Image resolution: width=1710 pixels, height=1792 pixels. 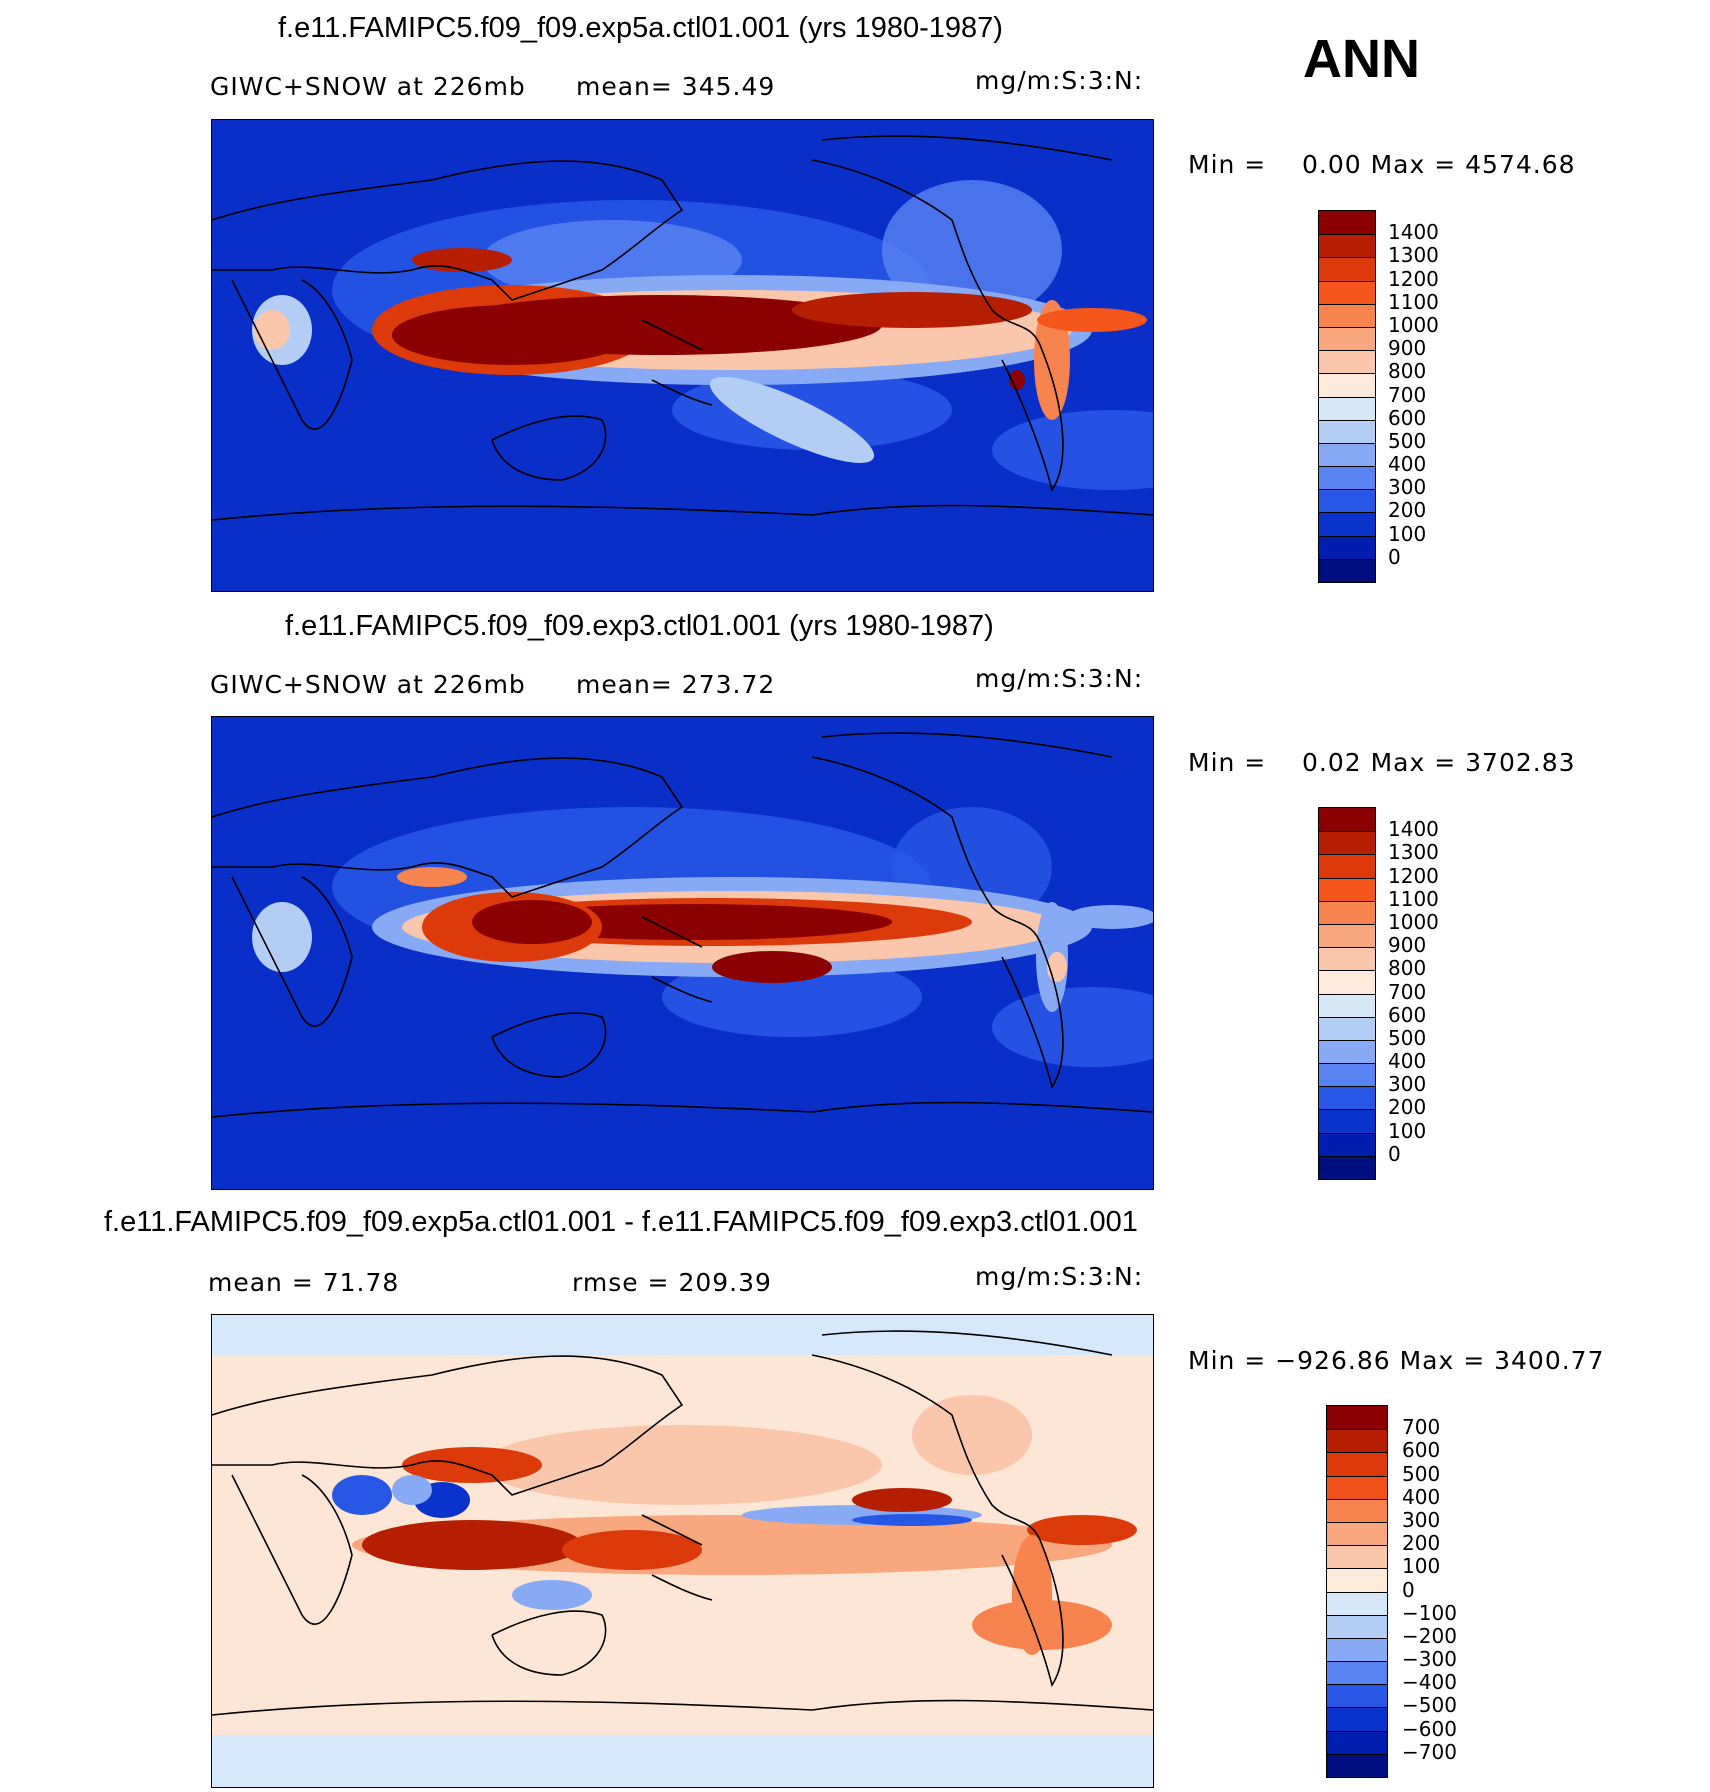 What do you see at coordinates (1429, 1751) in the screenshot?
I see `colorbar-tick-label: −700` at bounding box center [1429, 1751].